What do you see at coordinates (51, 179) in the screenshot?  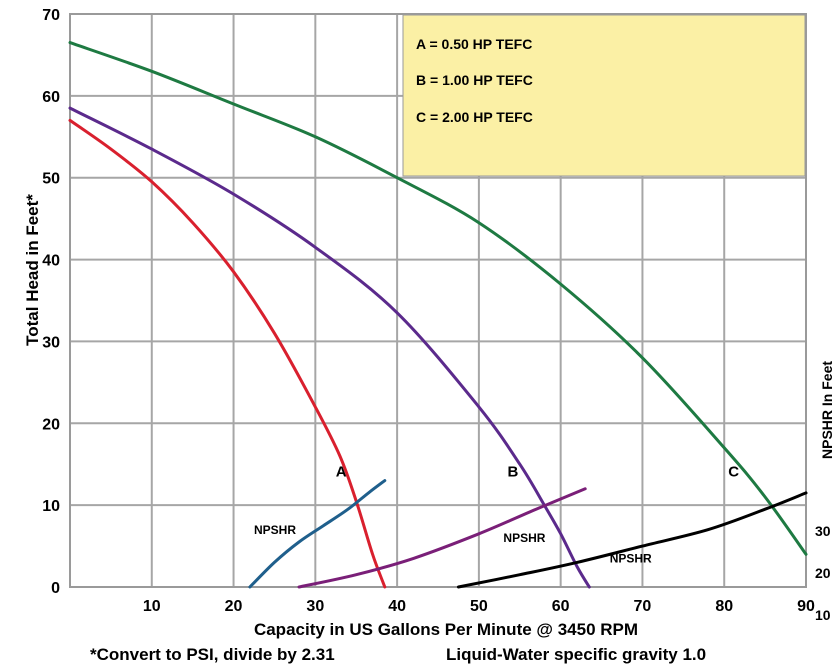 I see `y-tick-50: 50` at bounding box center [51, 179].